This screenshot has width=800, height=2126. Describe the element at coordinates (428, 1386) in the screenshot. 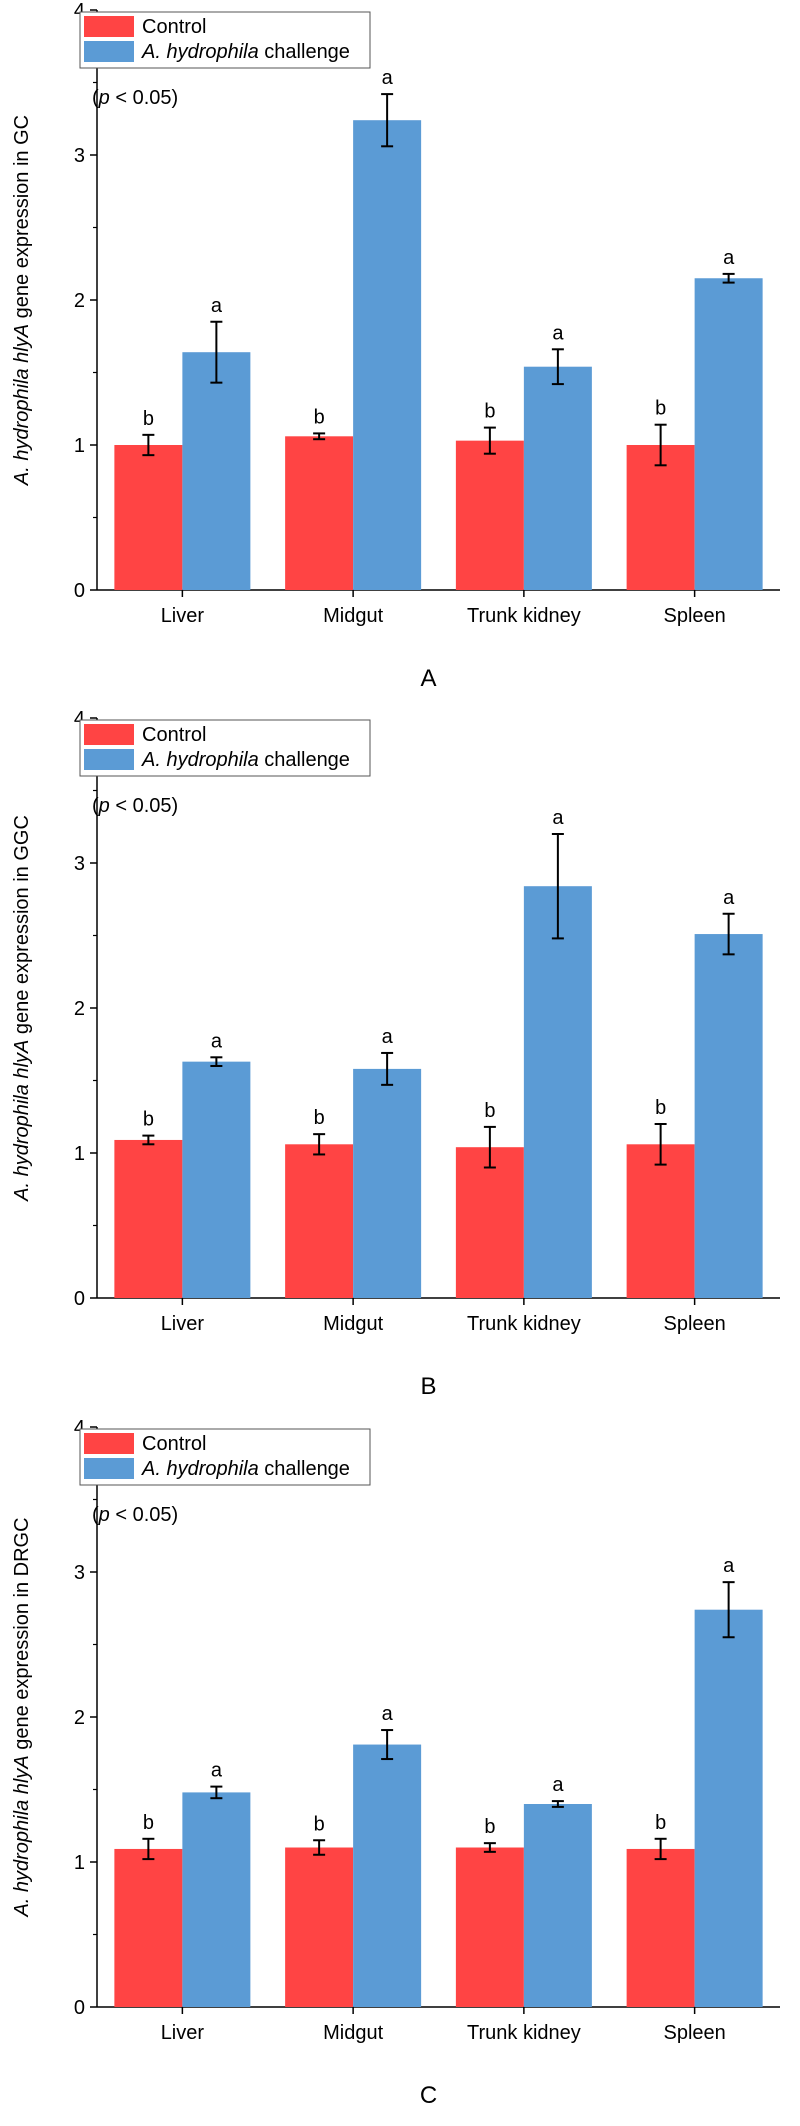

I see `panel-label: B` at that location.